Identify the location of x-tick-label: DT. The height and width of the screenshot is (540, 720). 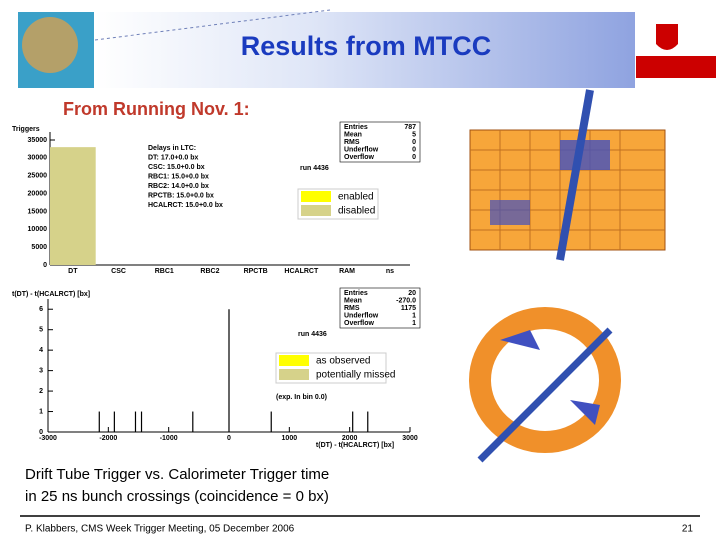
(73, 271).